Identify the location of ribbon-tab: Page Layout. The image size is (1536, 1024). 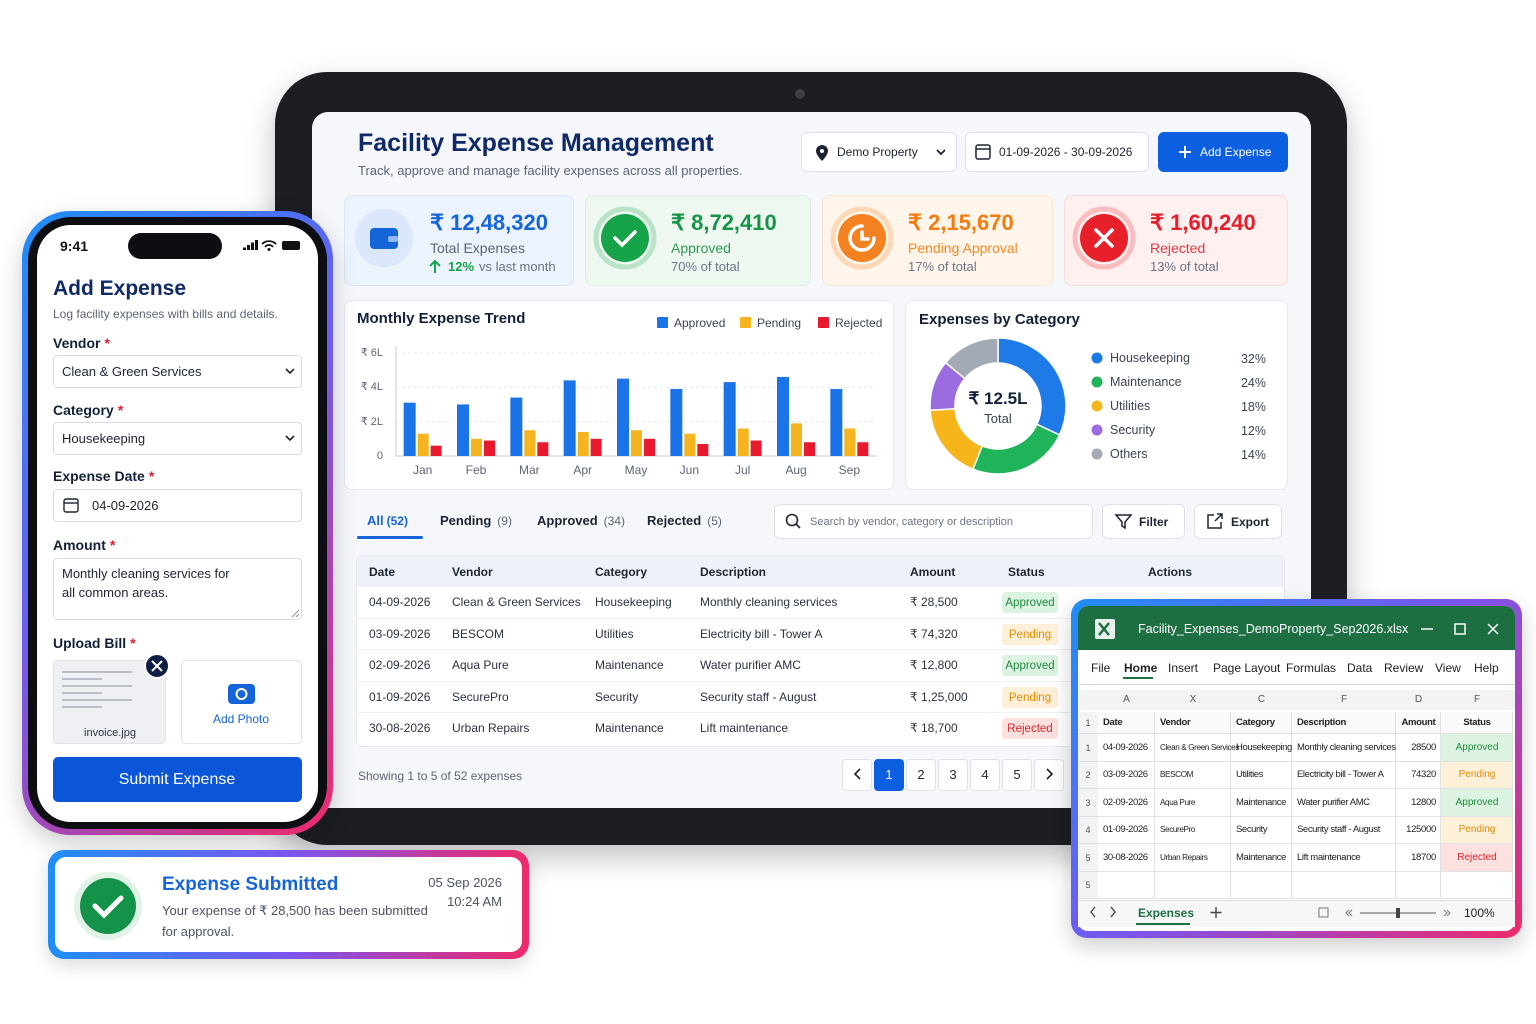
(1247, 668).